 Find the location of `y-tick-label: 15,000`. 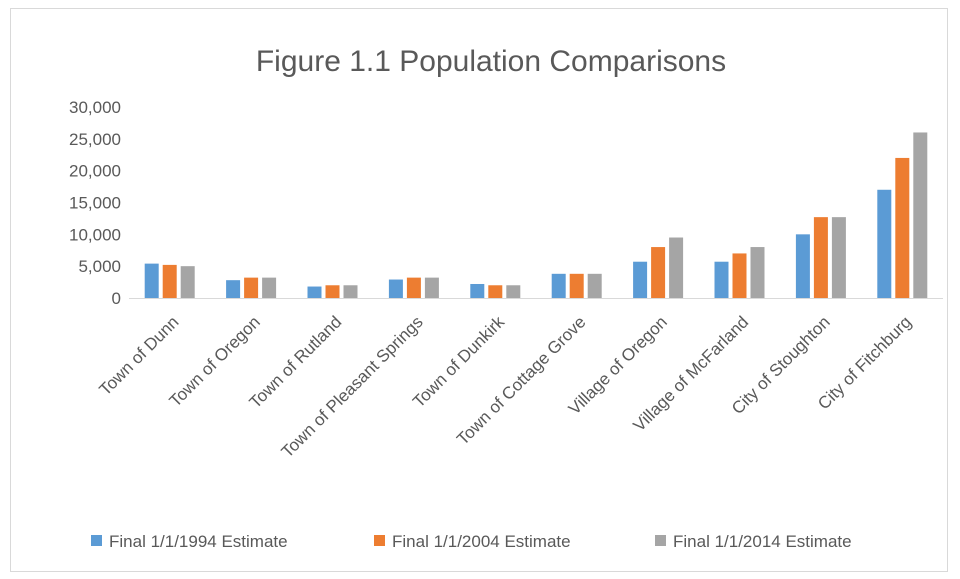

y-tick-label: 15,000 is located at coordinates (95, 203).